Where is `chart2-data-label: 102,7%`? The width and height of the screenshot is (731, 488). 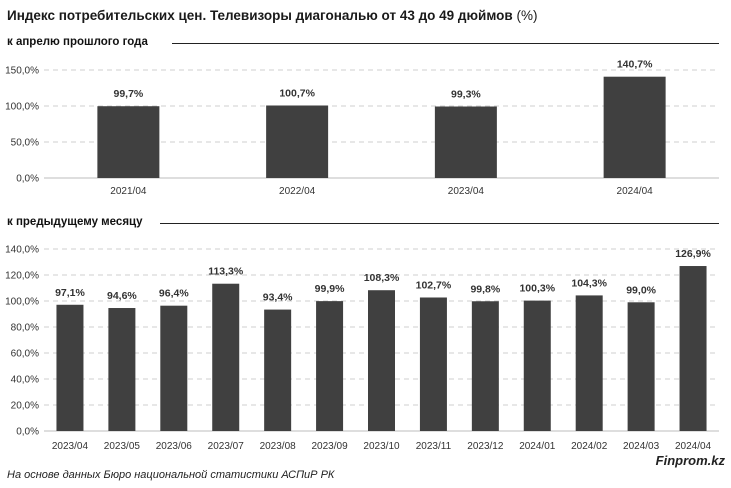
chart2-data-label: 102,7% is located at coordinates (434, 285).